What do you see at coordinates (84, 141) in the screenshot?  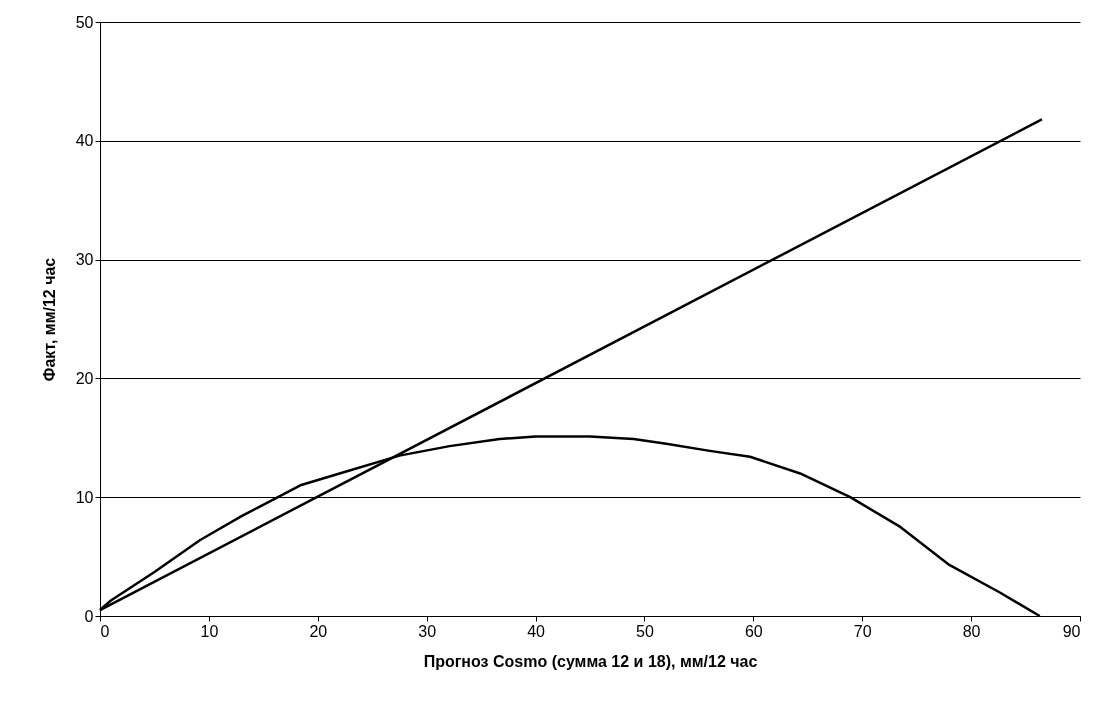 I see `y-tick-label: 40` at bounding box center [84, 141].